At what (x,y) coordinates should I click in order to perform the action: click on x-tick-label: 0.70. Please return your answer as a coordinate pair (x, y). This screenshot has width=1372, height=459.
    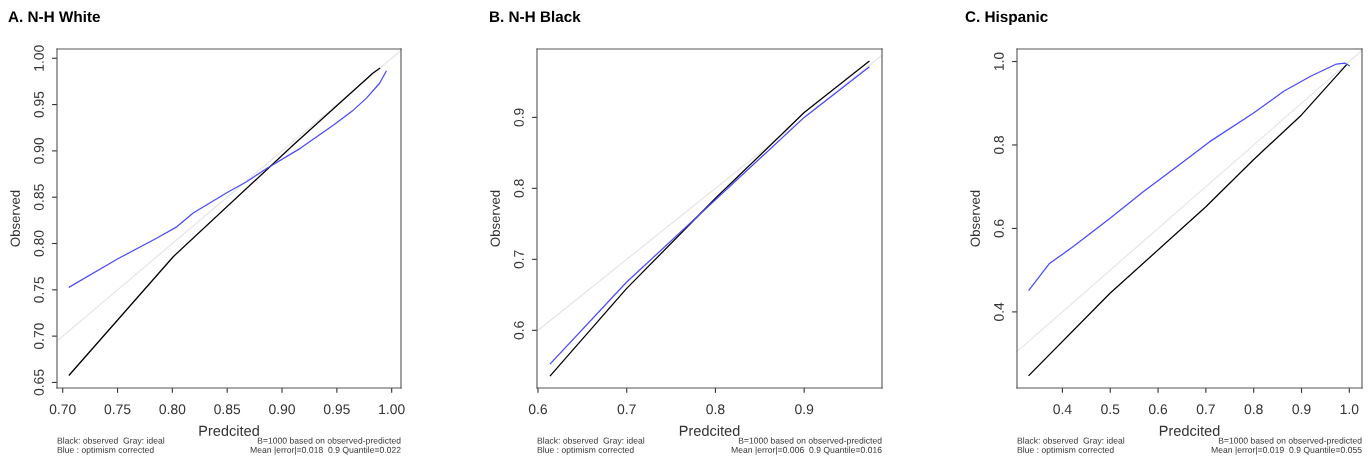
    Looking at the image, I should click on (62, 409).